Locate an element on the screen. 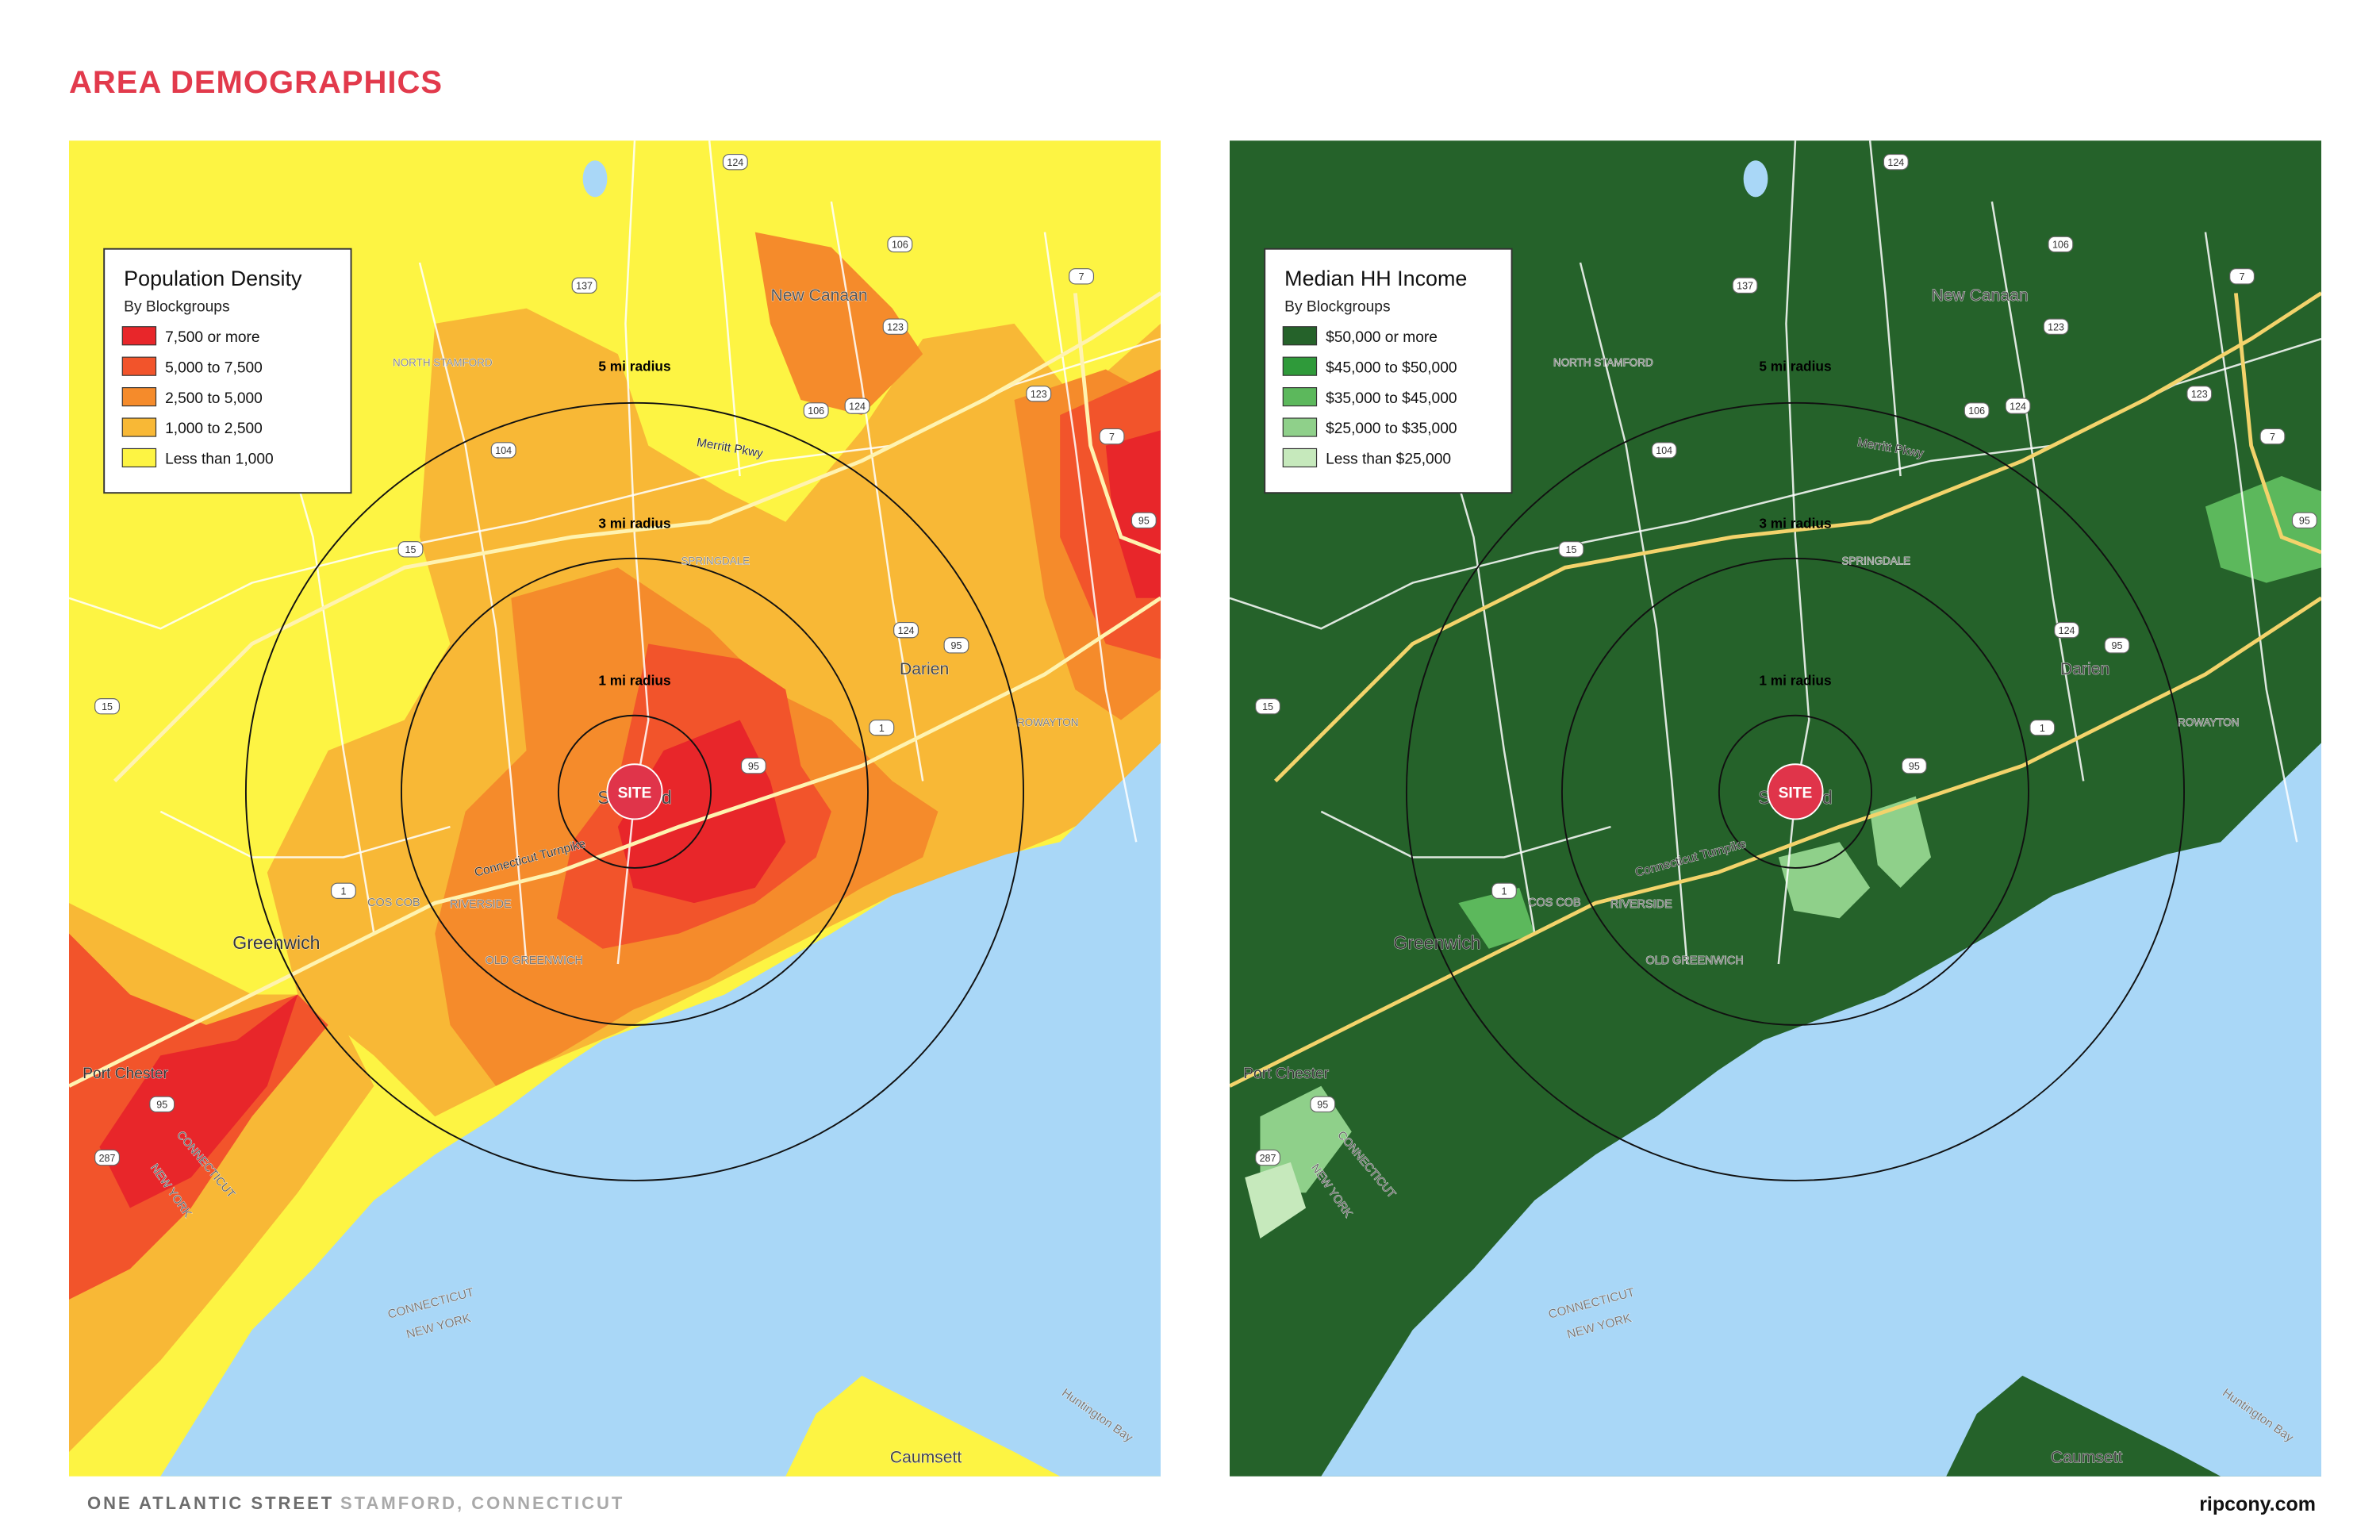 The width and height of the screenshot is (2380, 1540). road-shield-label: 123 is located at coordinates (1039, 395).